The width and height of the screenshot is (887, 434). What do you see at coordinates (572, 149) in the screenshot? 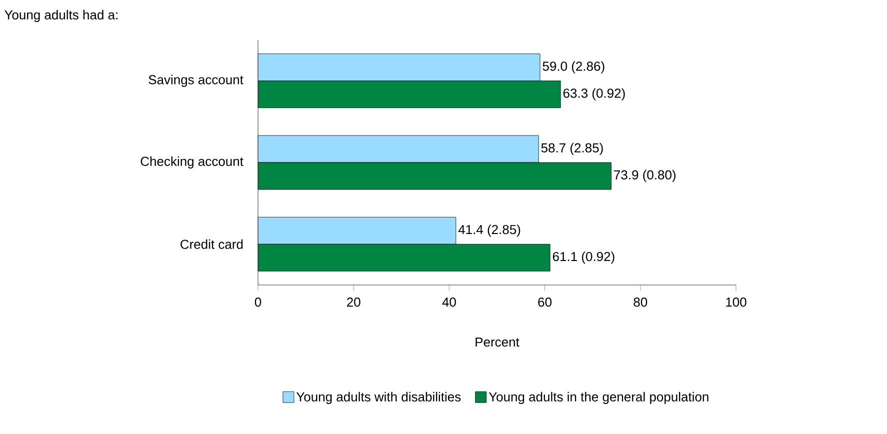
I see `data-label: 58.7 (2.85)` at bounding box center [572, 149].